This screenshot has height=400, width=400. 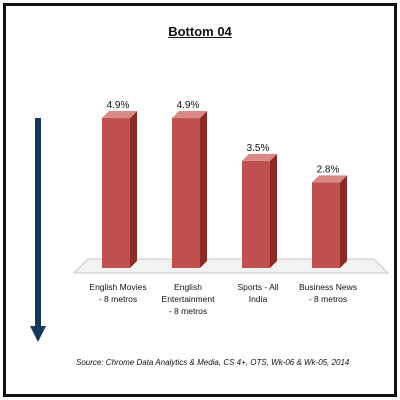 What do you see at coordinates (189, 299) in the screenshot?
I see `category-label: English Entertainment - 8 metros` at bounding box center [189, 299].